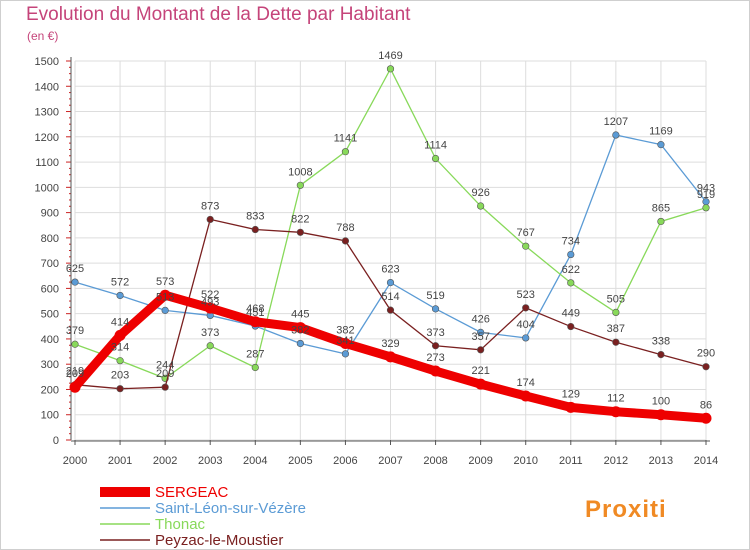 The image size is (750, 550). What do you see at coordinates (210, 206) in the screenshot?
I see `data-label: 873` at bounding box center [210, 206].